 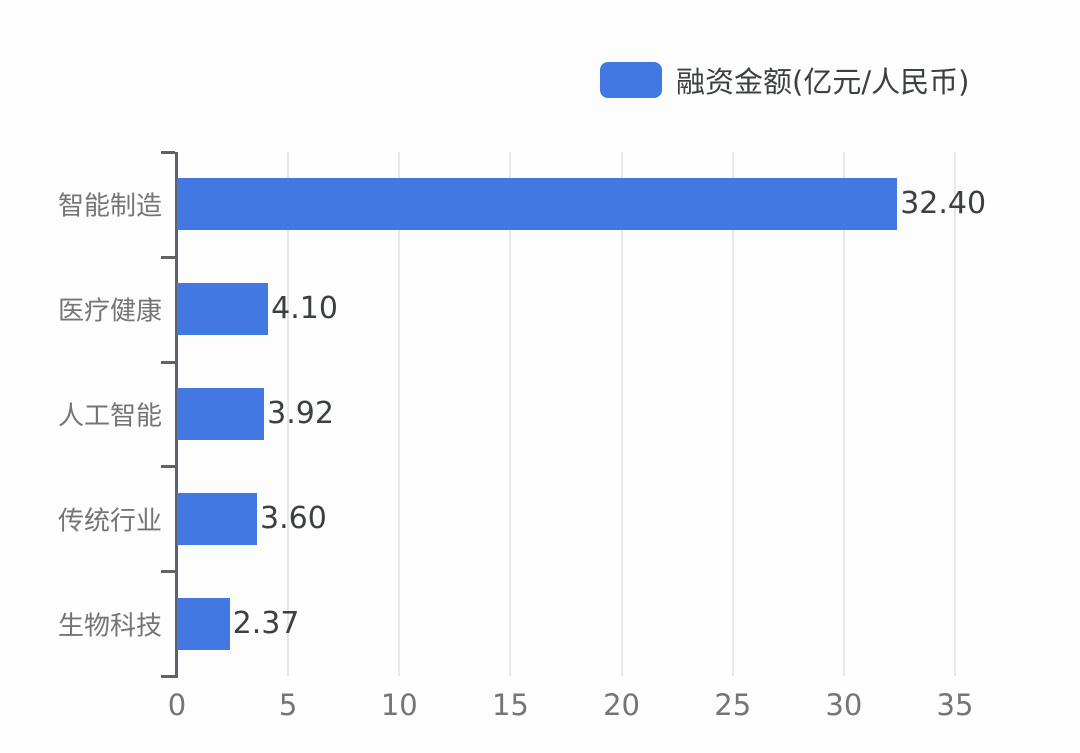 I want to click on category-label-智能制造: 智能制造, so click(x=109, y=206).